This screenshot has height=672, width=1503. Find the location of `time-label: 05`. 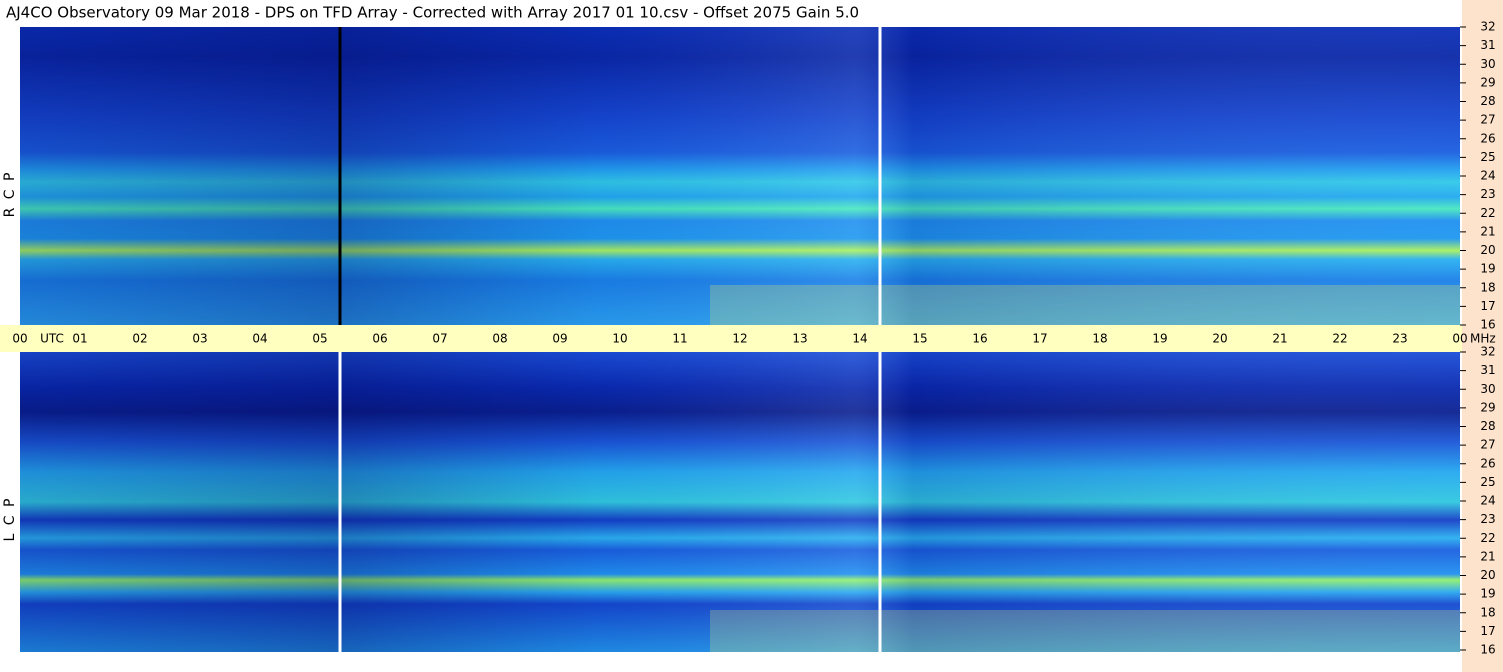

time-label: 05 is located at coordinates (319, 339).